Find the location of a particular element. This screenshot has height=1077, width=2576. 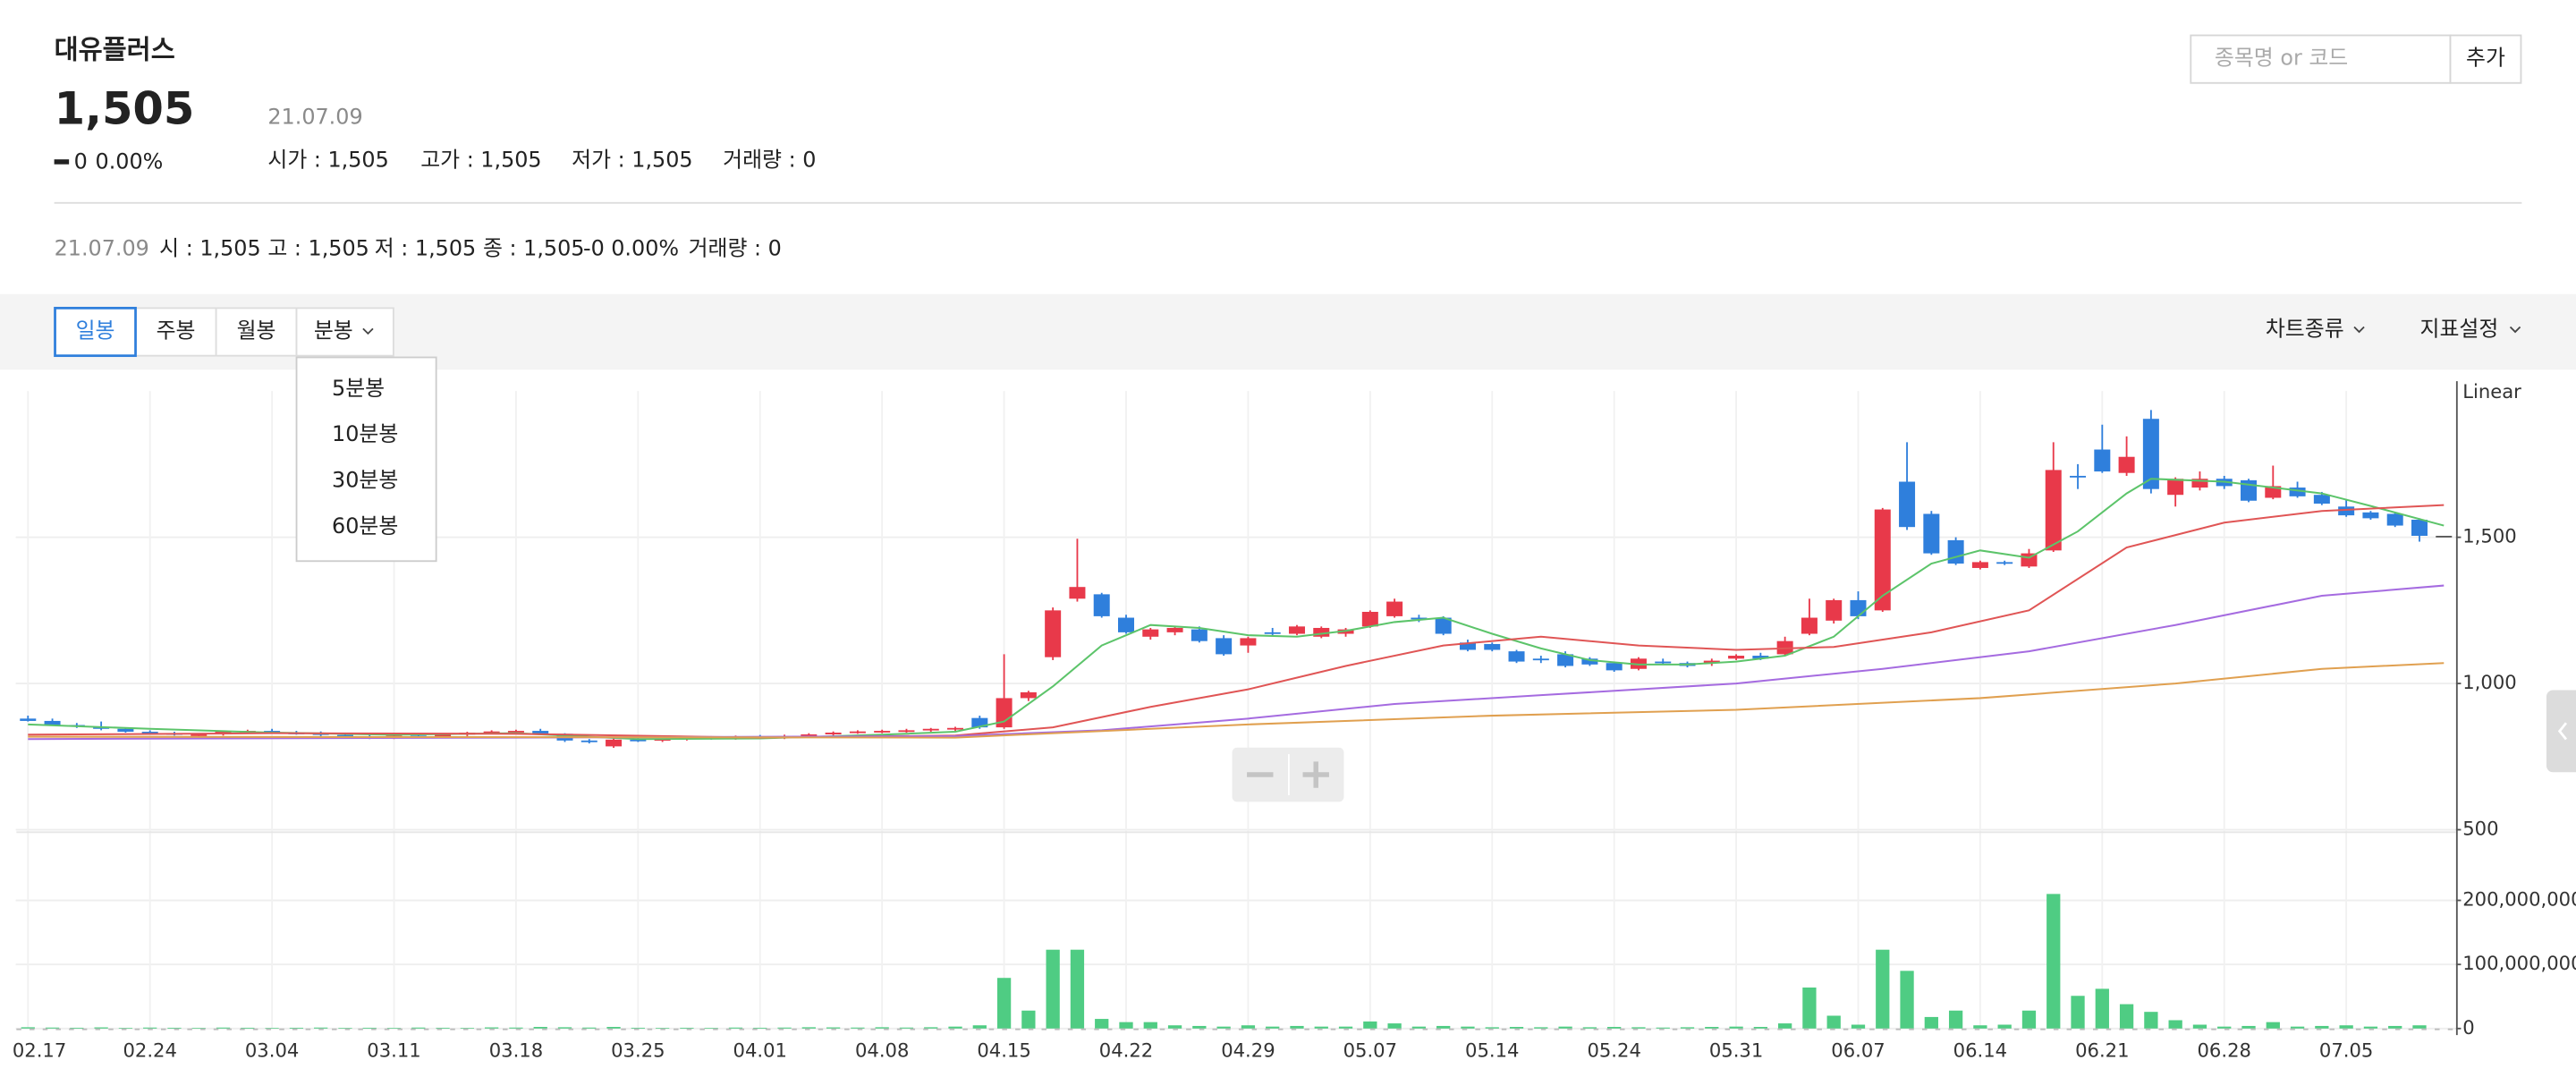

scale-label: Linear is located at coordinates (2491, 391).